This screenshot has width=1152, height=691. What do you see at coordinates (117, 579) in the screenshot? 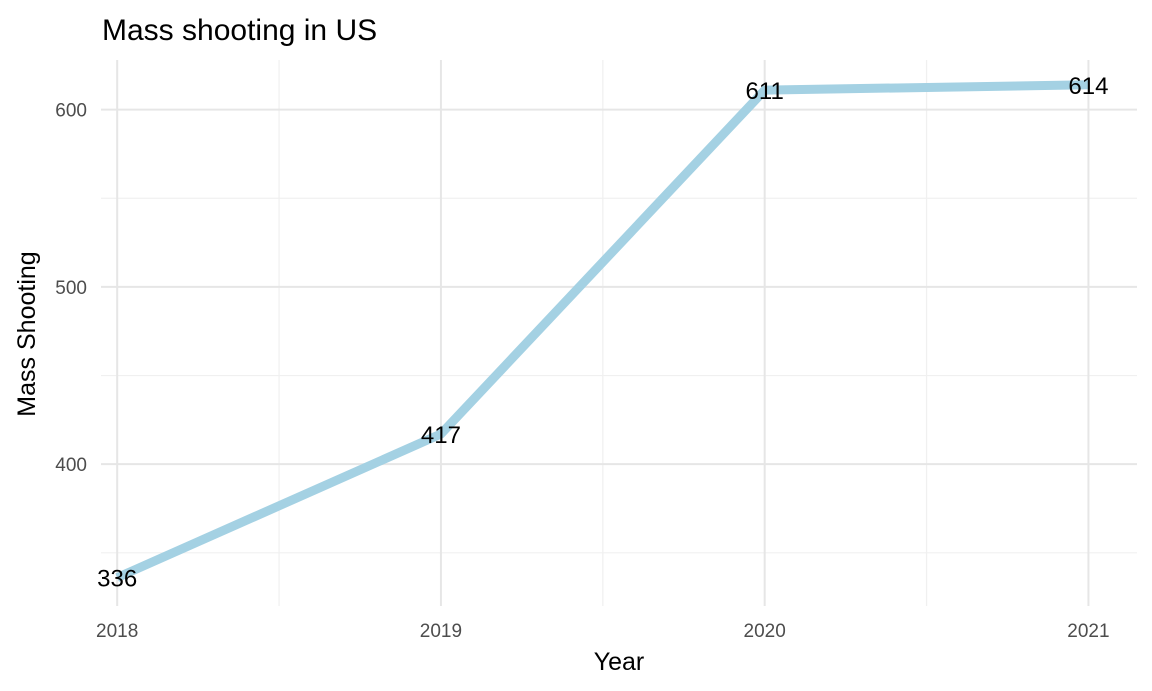
I see `data-label: 336` at bounding box center [117, 579].